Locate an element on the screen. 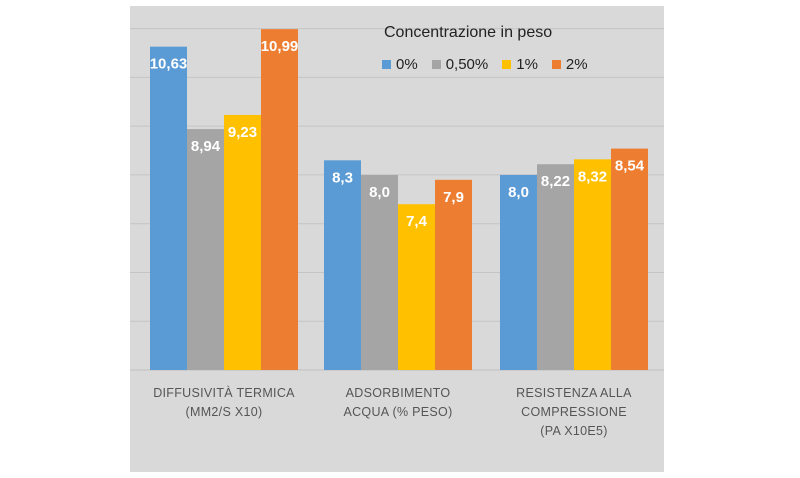 The image size is (800, 478). data-label-series-2-cat-0: 9,23 is located at coordinates (242, 132).